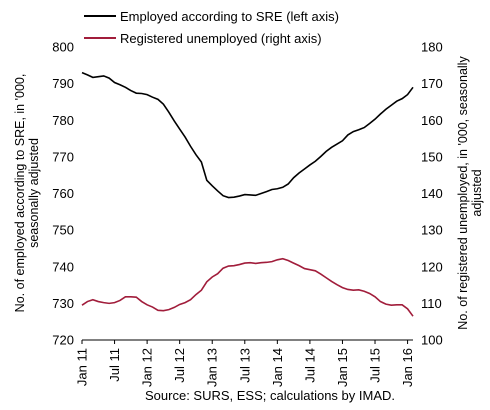  What do you see at coordinates (212, 367) in the screenshot?
I see `x-tick-label: Jan 13` at bounding box center [212, 367].